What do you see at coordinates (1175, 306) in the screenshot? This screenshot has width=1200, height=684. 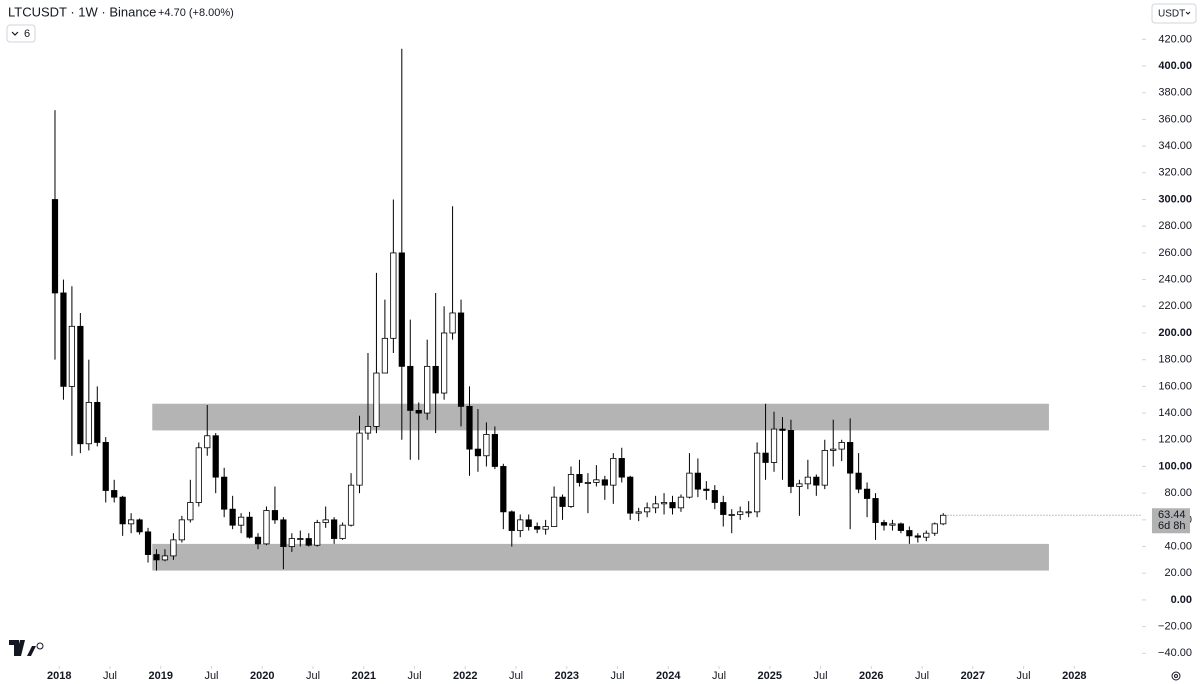 I see `y-tick-label: 220.00` at bounding box center [1175, 306].